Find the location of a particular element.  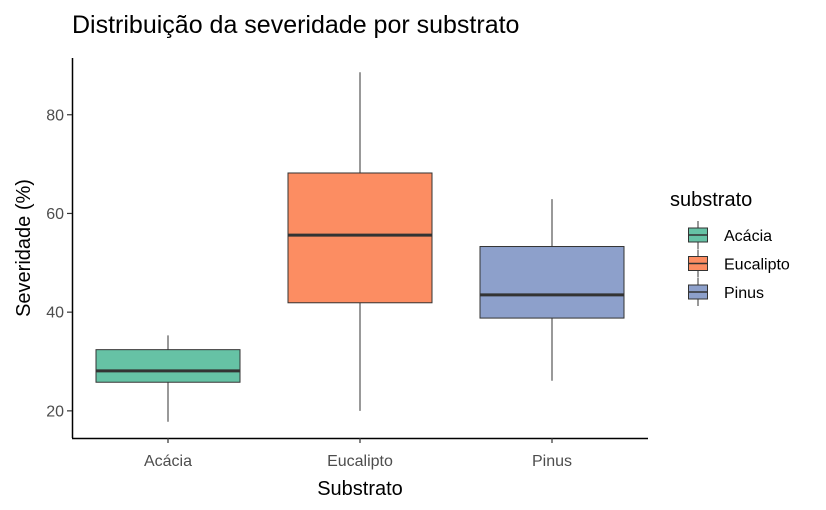

legend-label: Pinus is located at coordinates (744, 293).